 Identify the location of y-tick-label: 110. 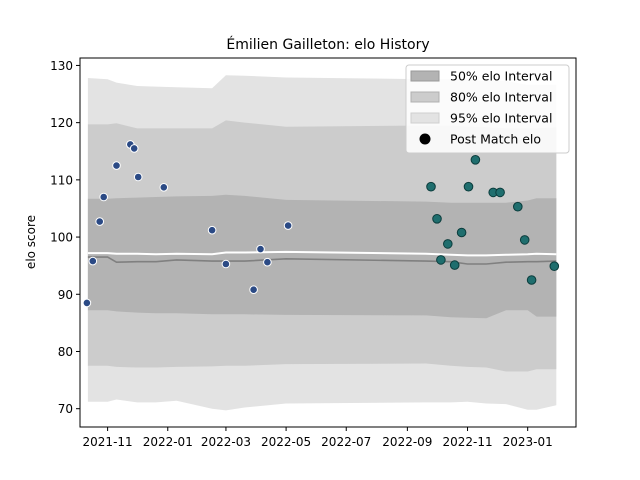
(61, 180).